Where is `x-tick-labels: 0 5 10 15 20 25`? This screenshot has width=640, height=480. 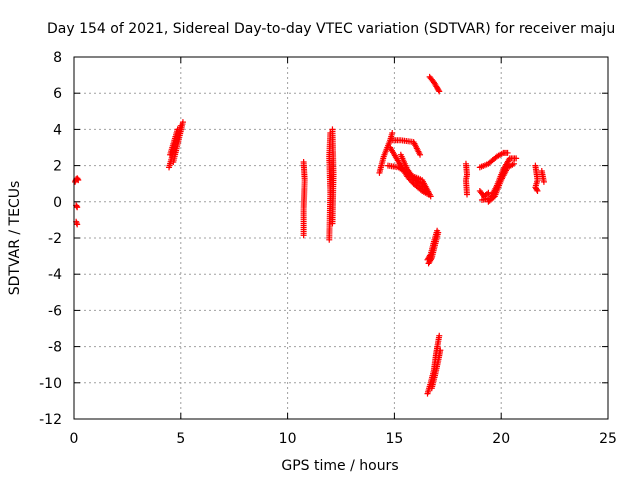
x-tick-labels: 0 5 10 15 20 25 is located at coordinates (343, 439).